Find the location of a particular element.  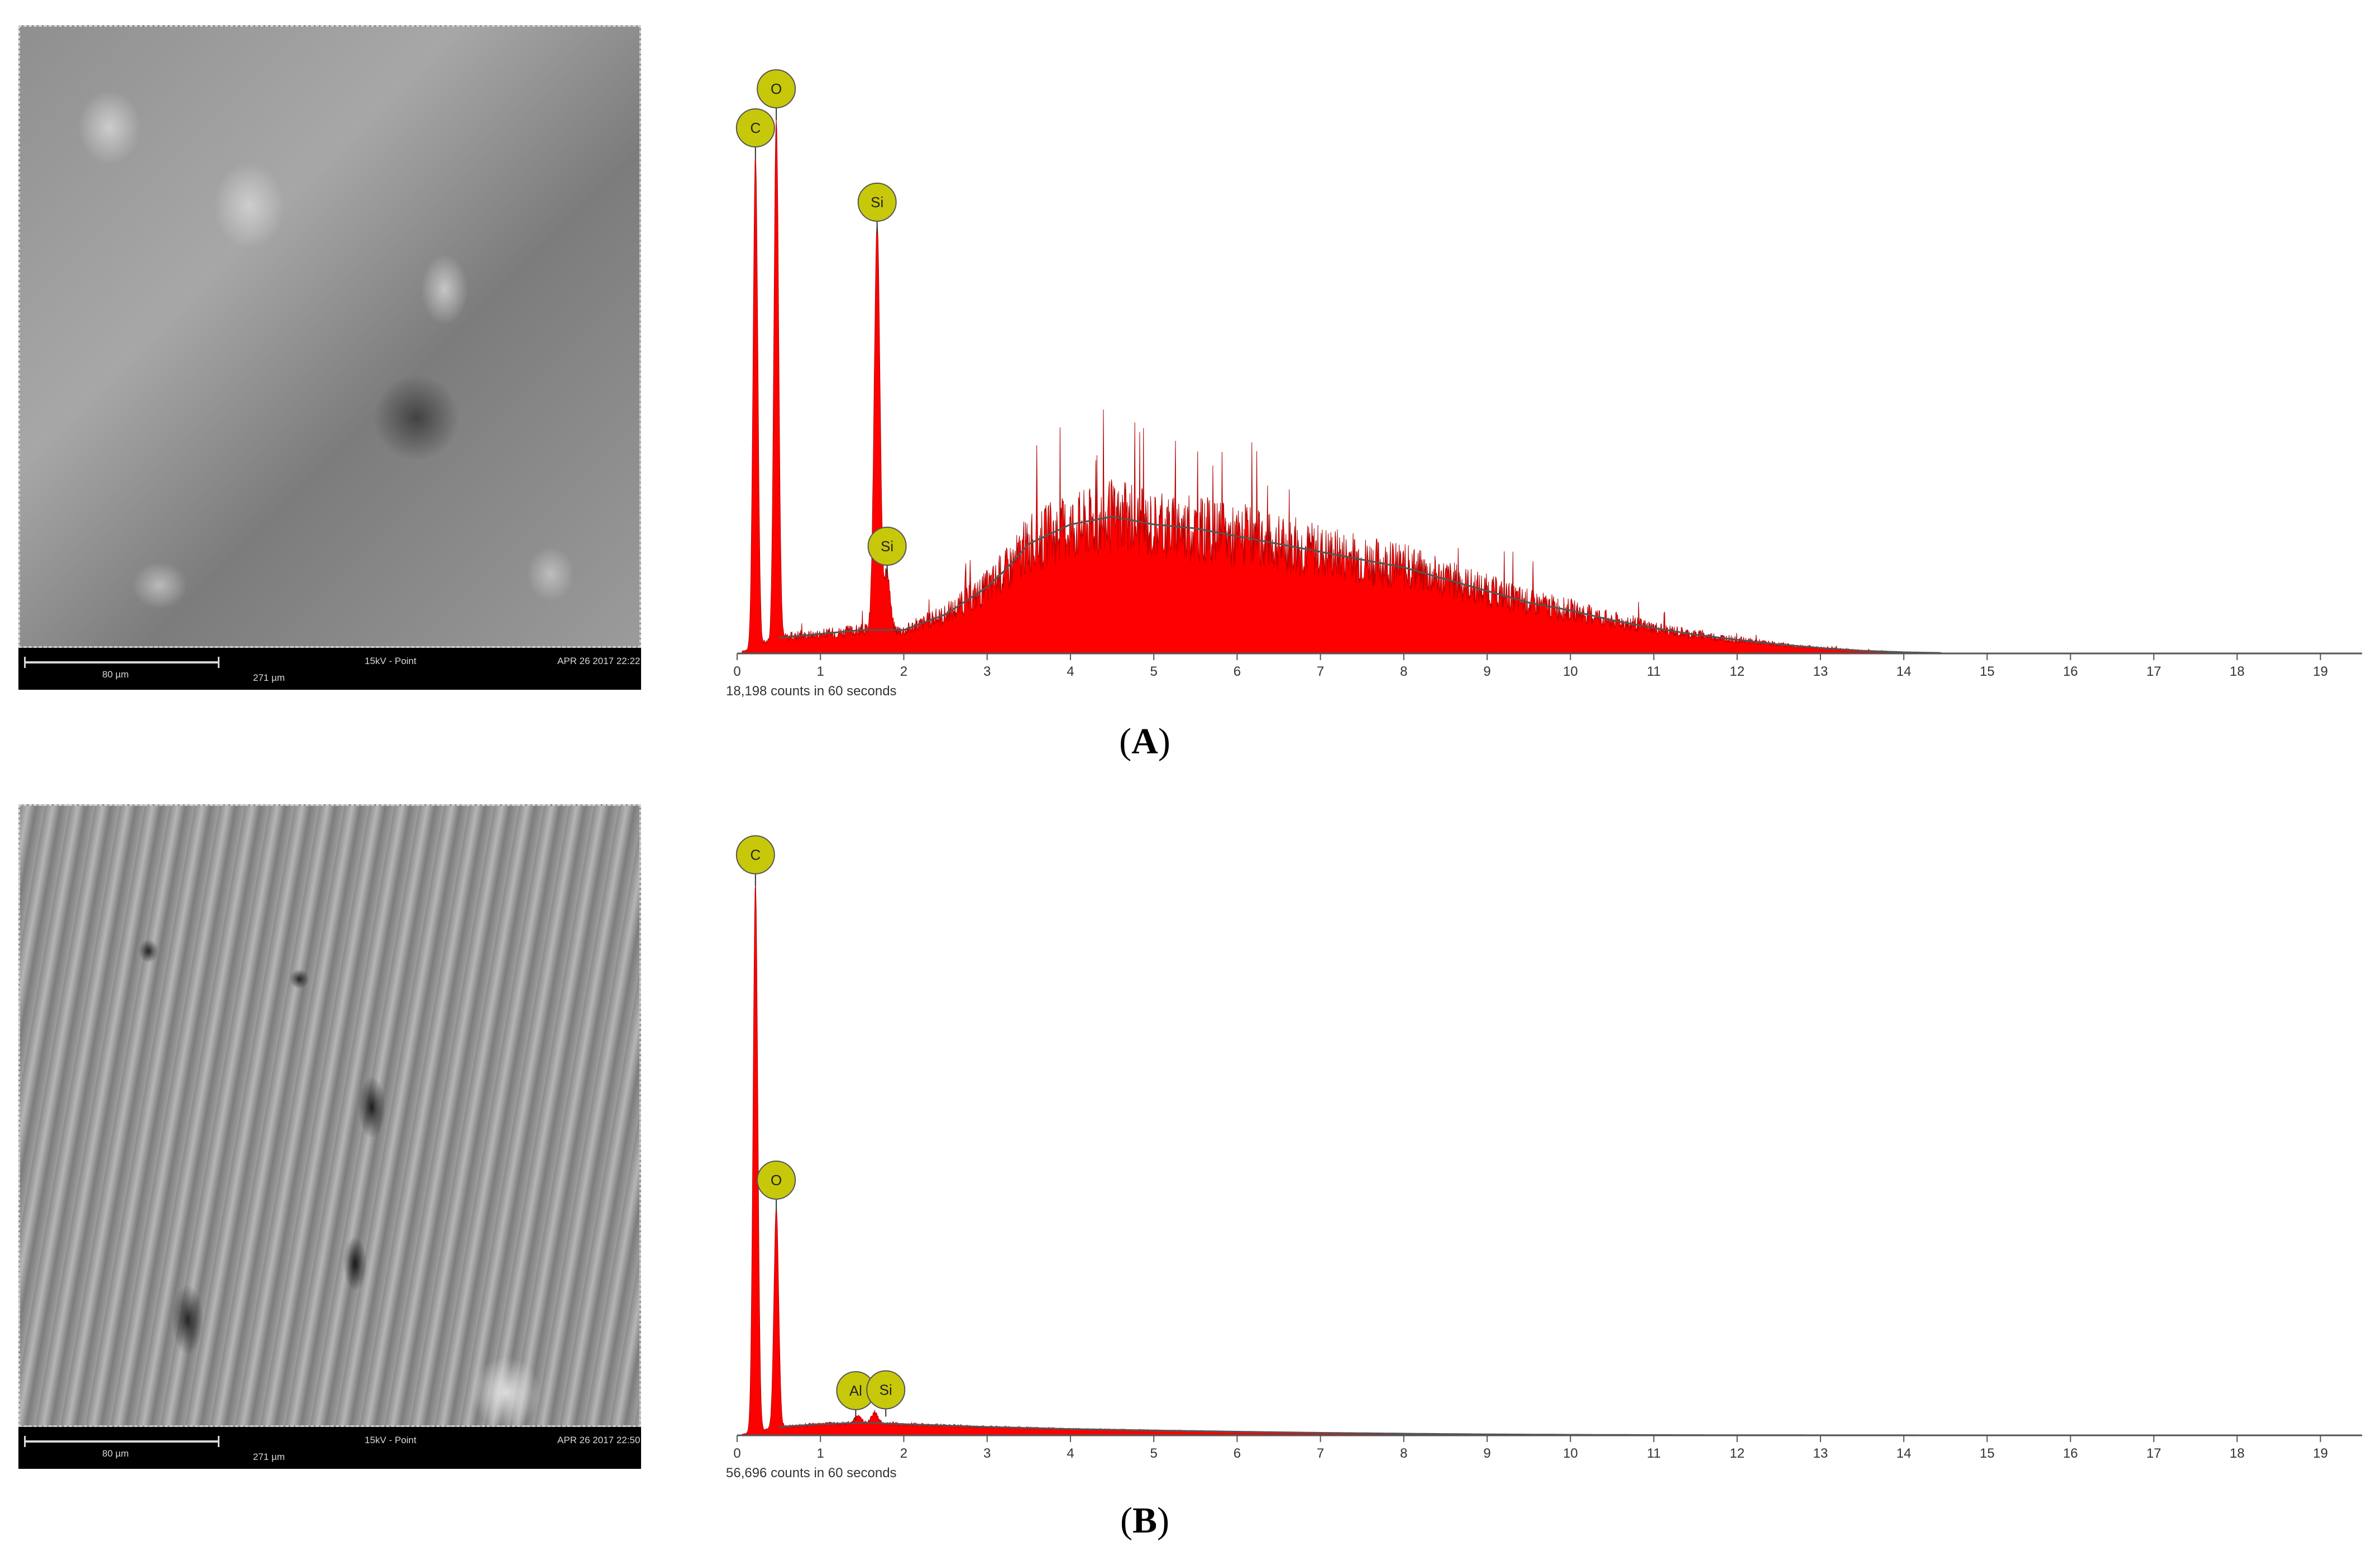

panel-label-a: (A) is located at coordinates (1145, 741).